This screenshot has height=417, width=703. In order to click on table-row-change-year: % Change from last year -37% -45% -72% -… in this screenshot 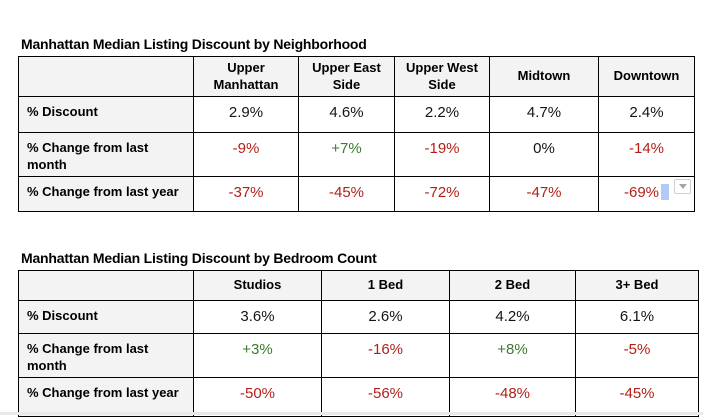, I will do `click(356, 193)`.